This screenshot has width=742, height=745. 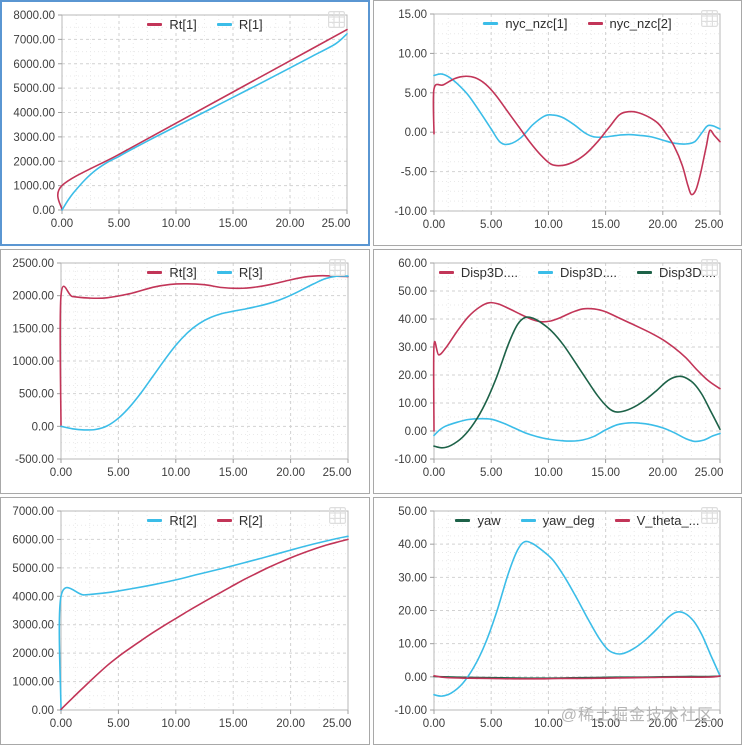 I want to click on series-line-Rt[2], so click(x=203, y=623).